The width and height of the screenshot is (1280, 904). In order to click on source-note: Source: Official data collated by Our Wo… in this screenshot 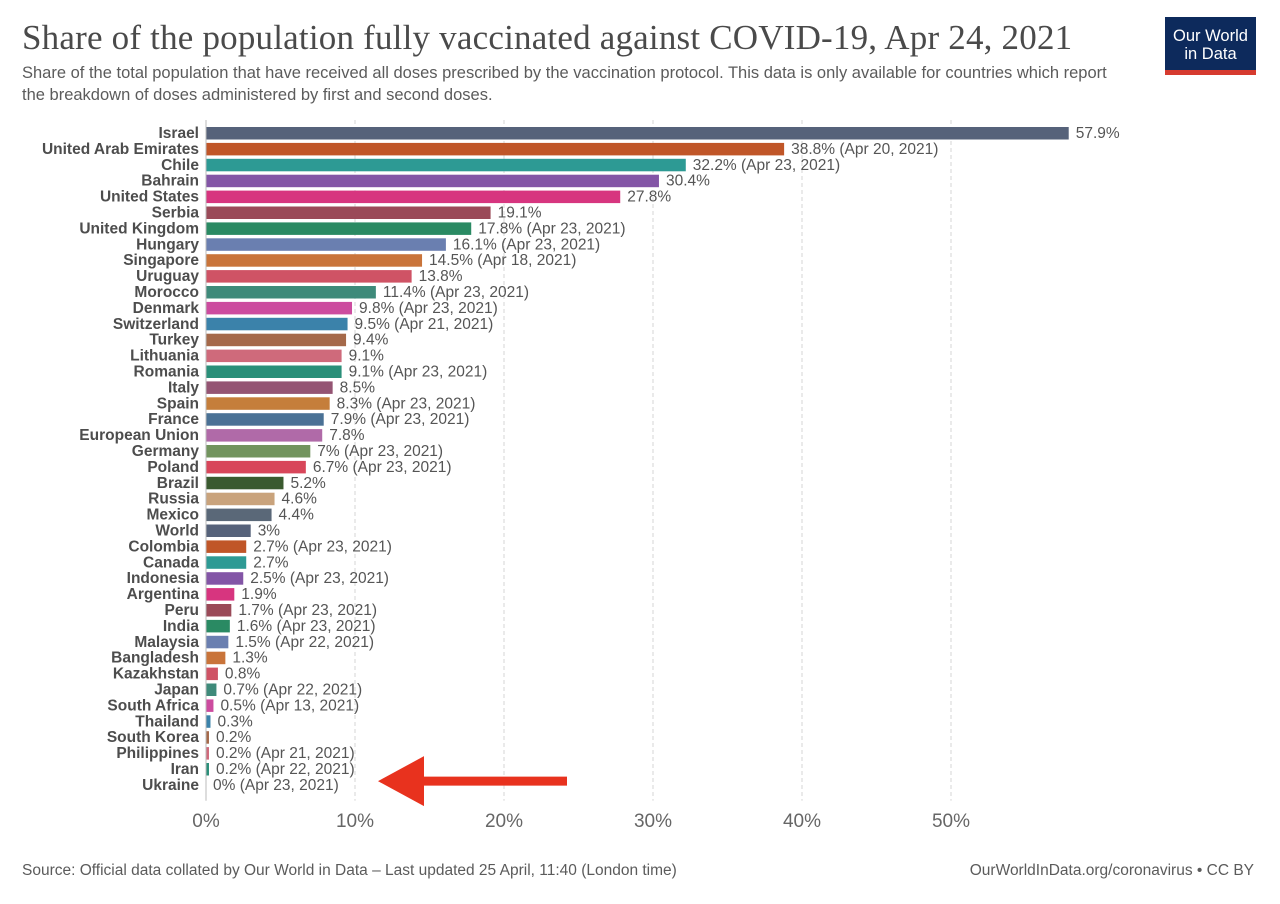, I will do `click(349, 870)`.